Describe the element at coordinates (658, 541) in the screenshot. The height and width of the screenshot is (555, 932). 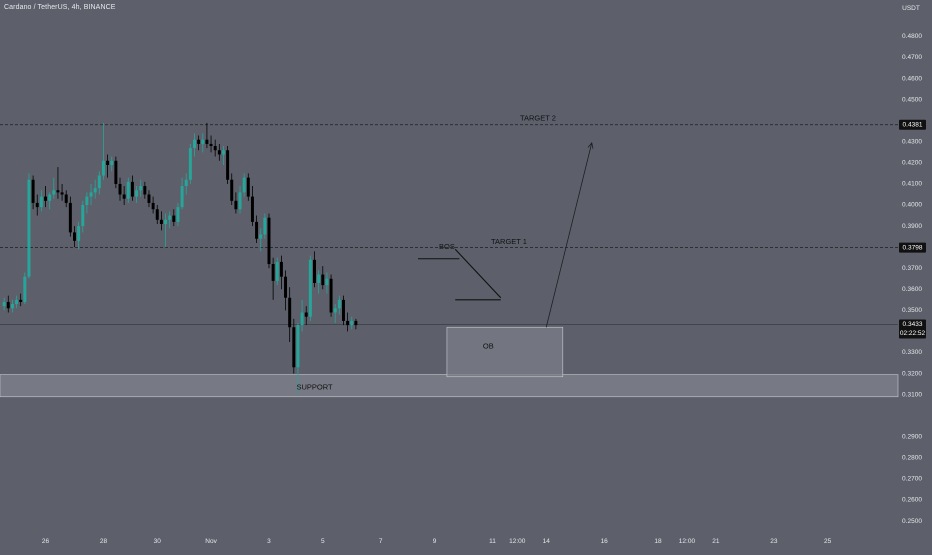
I see `time-tick-label: 18` at that location.